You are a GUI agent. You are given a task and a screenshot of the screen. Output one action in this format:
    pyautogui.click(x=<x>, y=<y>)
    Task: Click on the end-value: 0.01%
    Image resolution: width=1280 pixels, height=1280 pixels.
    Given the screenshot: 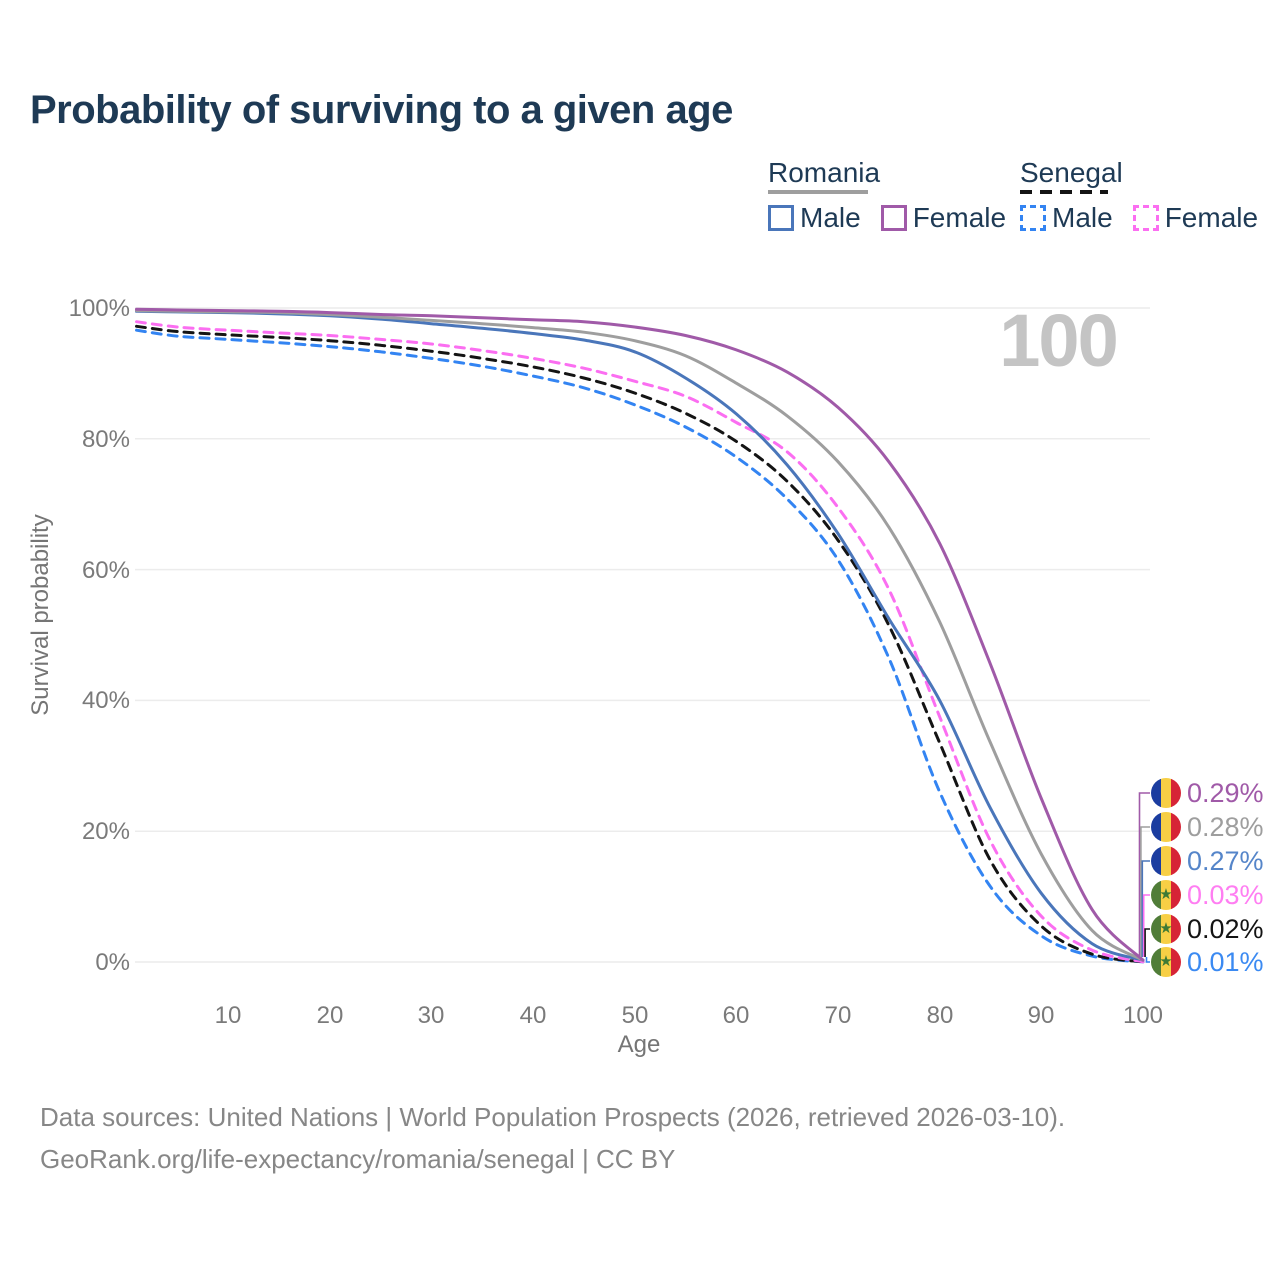 What is the action you would take?
    pyautogui.click(x=1225, y=961)
    